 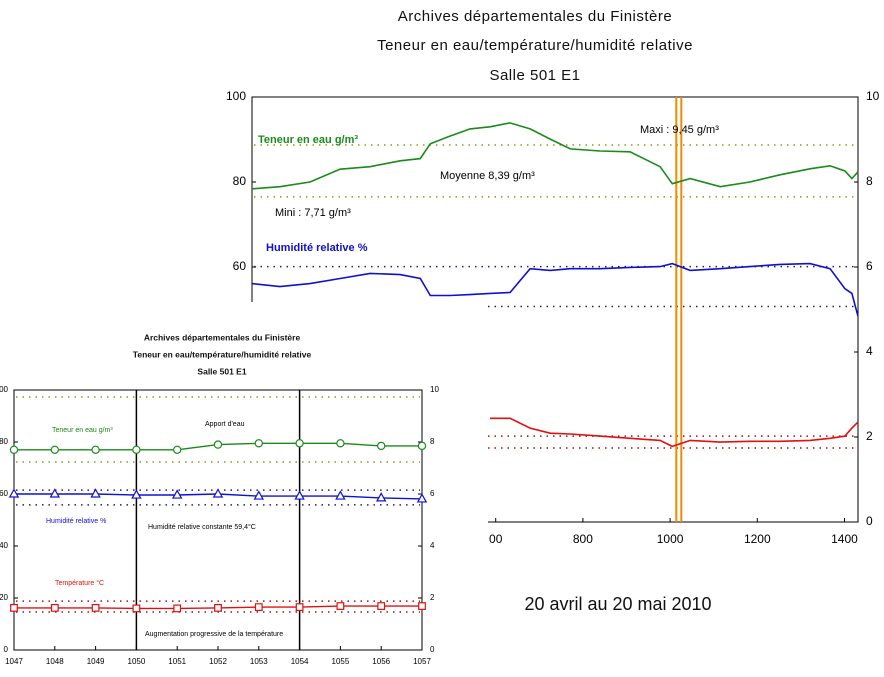 What do you see at coordinates (225, 424) in the screenshot?
I see `annotation: Apport d'eau` at bounding box center [225, 424].